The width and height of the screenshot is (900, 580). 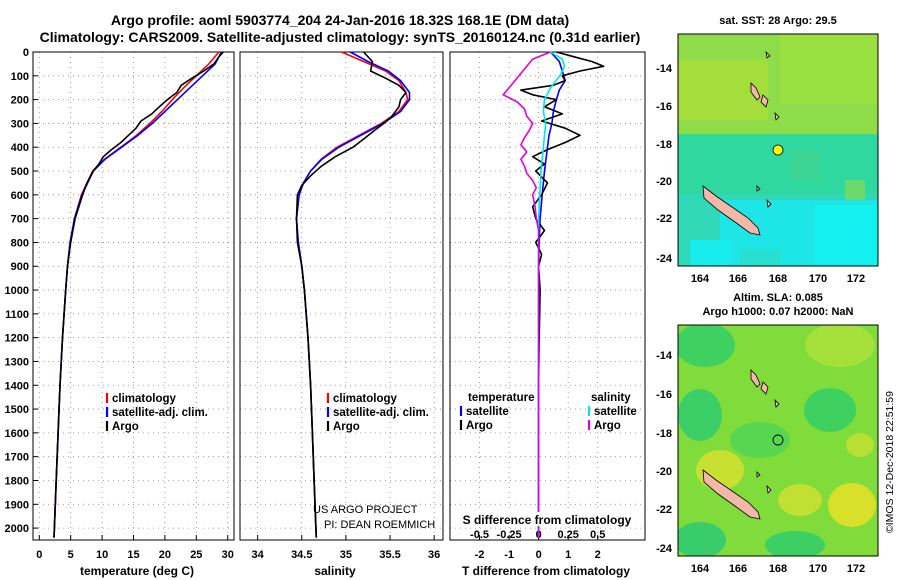 What do you see at coordinates (598, 555) in the screenshot?
I see `x-tick-label: 2` at bounding box center [598, 555].